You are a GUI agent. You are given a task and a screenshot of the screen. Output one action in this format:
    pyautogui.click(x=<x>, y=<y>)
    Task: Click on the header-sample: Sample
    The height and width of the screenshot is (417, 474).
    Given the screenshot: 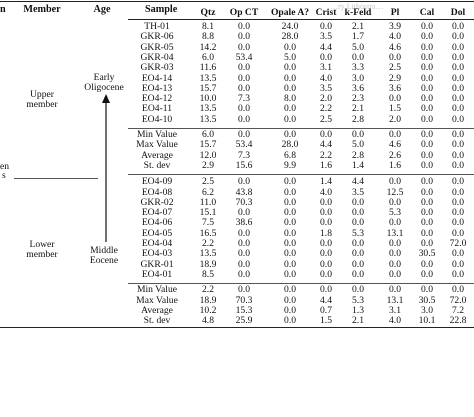 What is the action you would take?
    pyautogui.click(x=161, y=9)
    